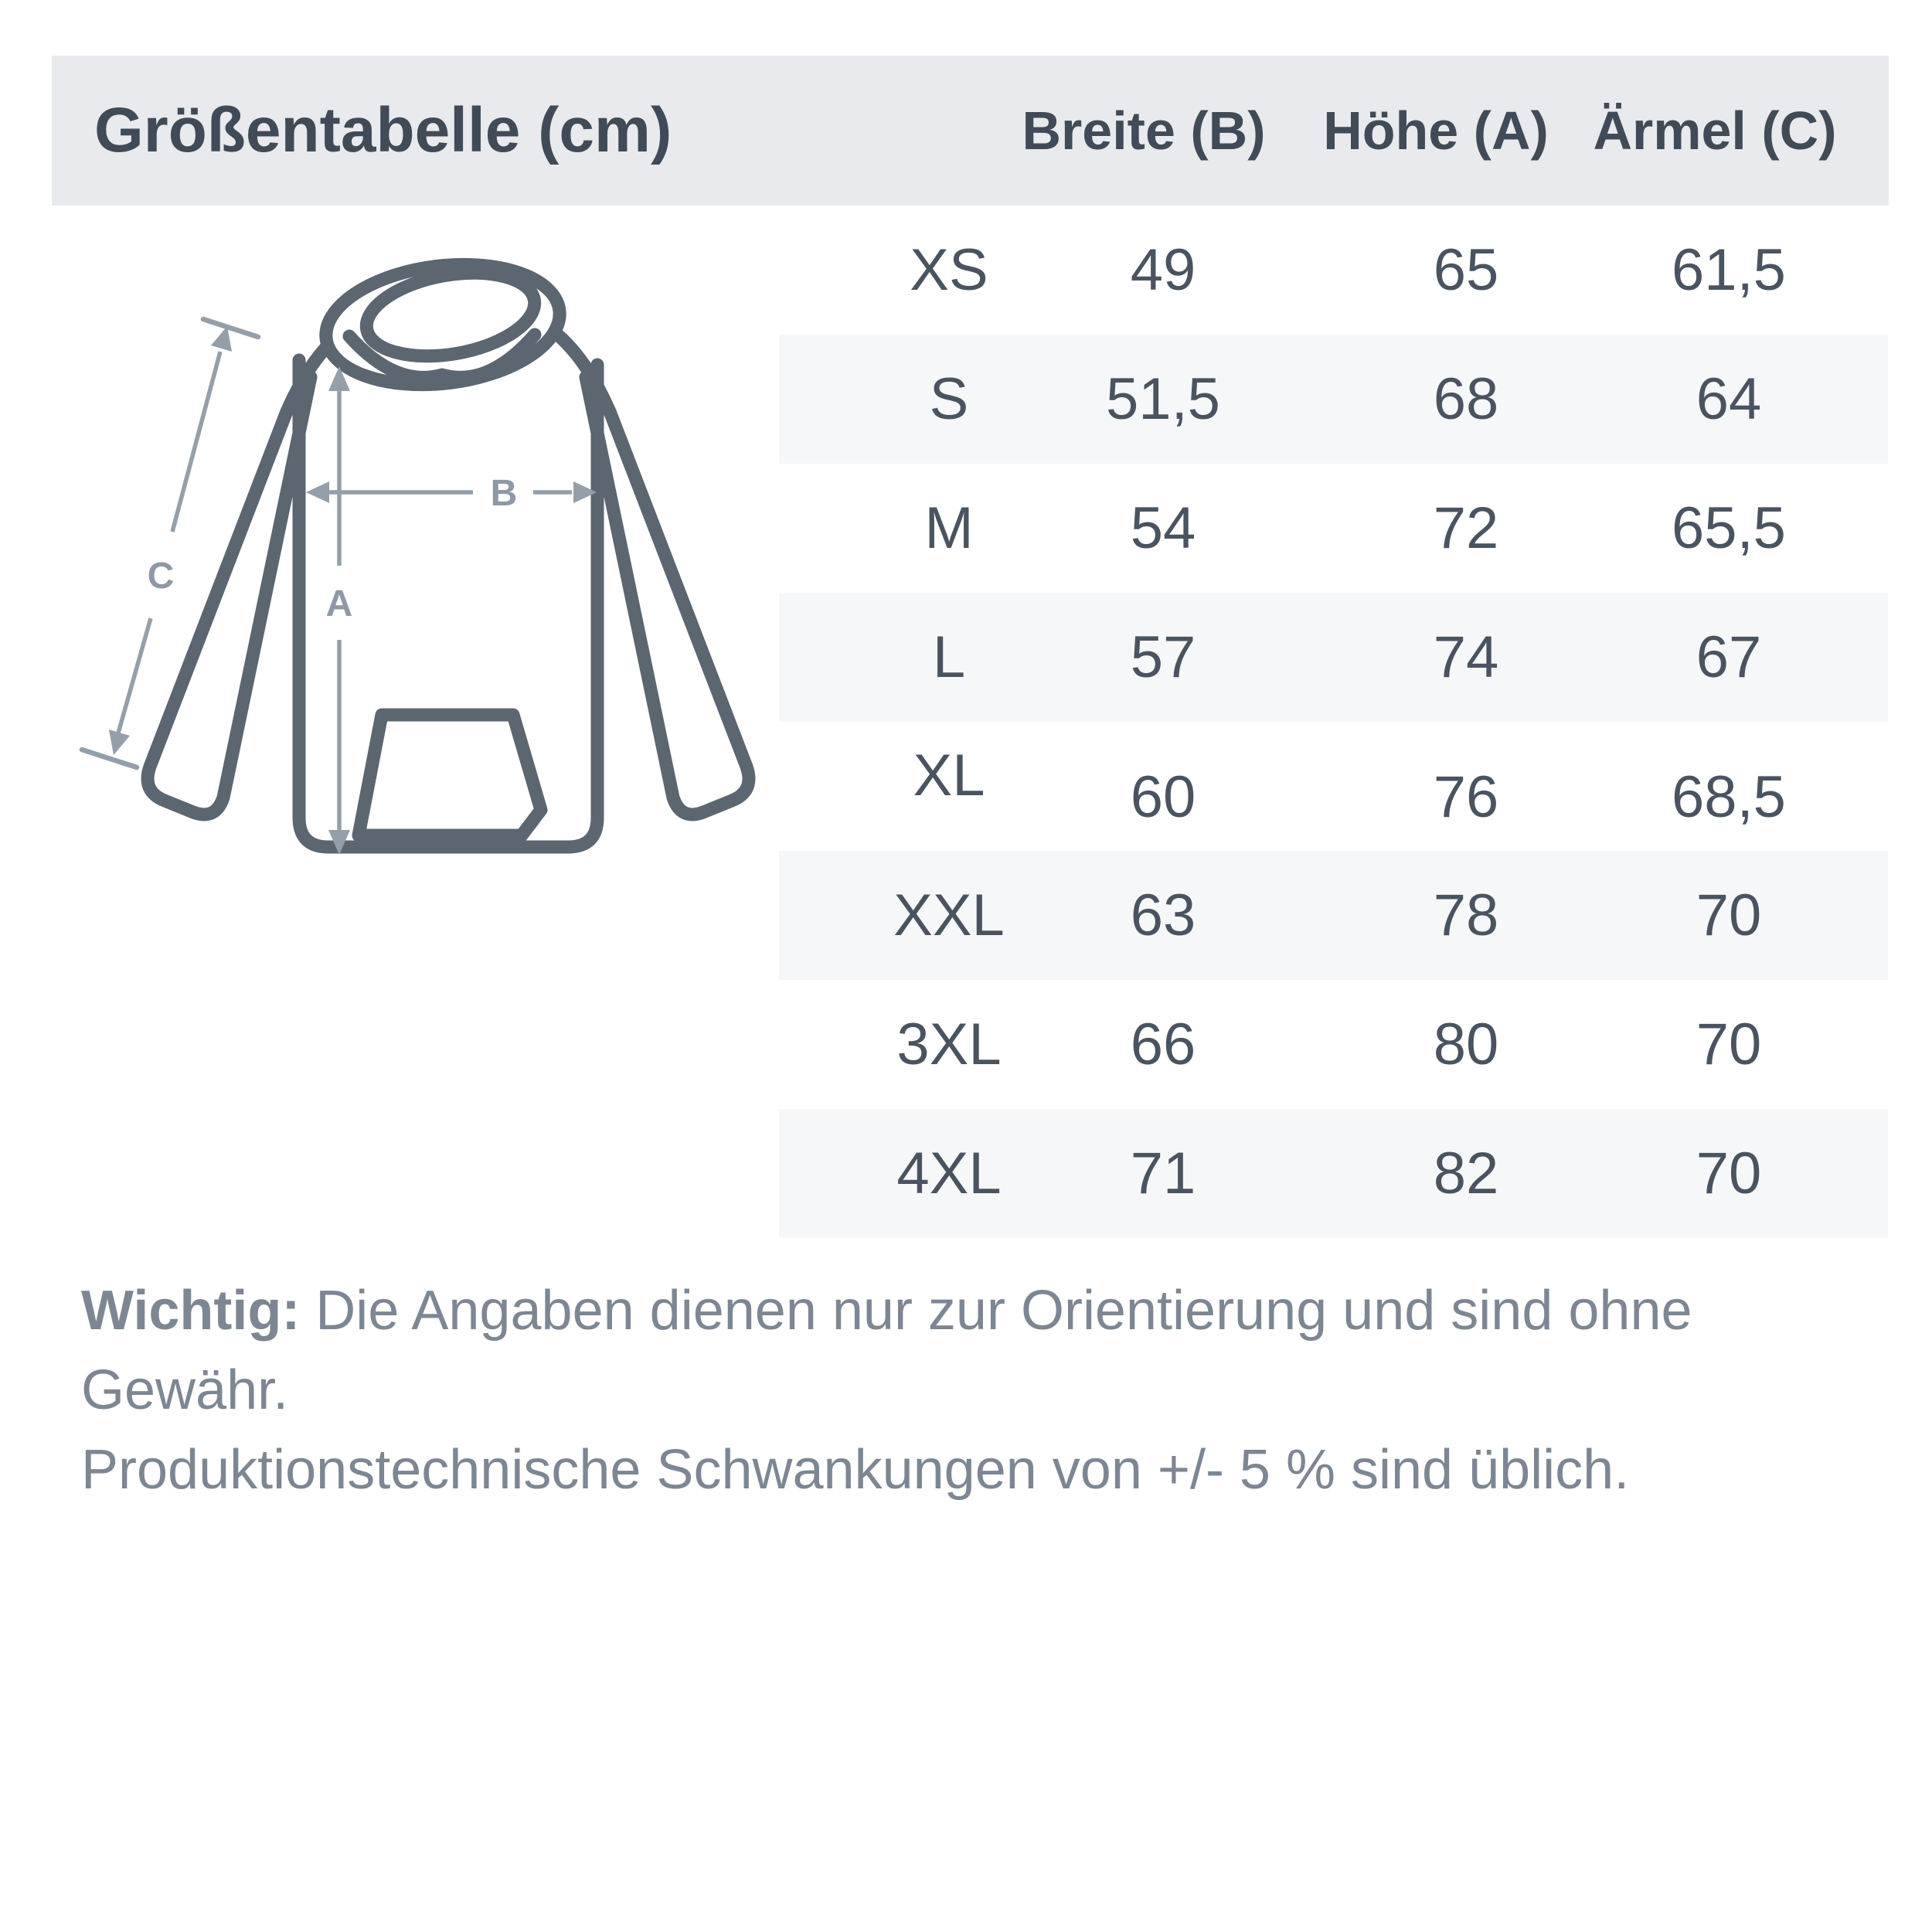 The image size is (1932, 1932). I want to click on dim-label-a: A, so click(339, 603).